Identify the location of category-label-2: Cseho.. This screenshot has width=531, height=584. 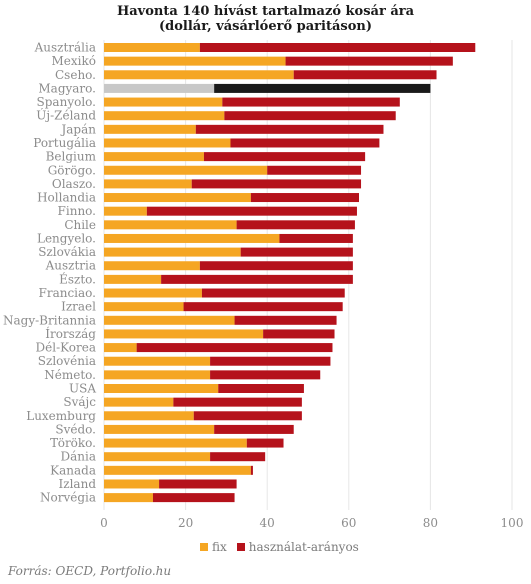
(75, 75).